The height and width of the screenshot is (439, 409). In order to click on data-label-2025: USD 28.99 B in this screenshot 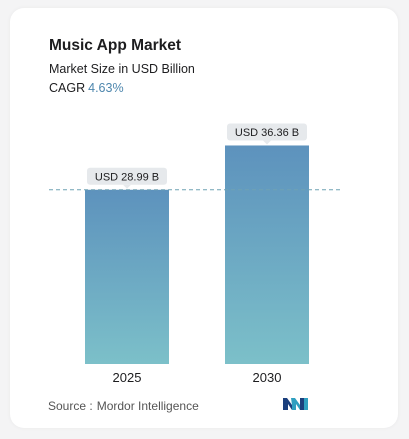, I will do `click(127, 177)`.